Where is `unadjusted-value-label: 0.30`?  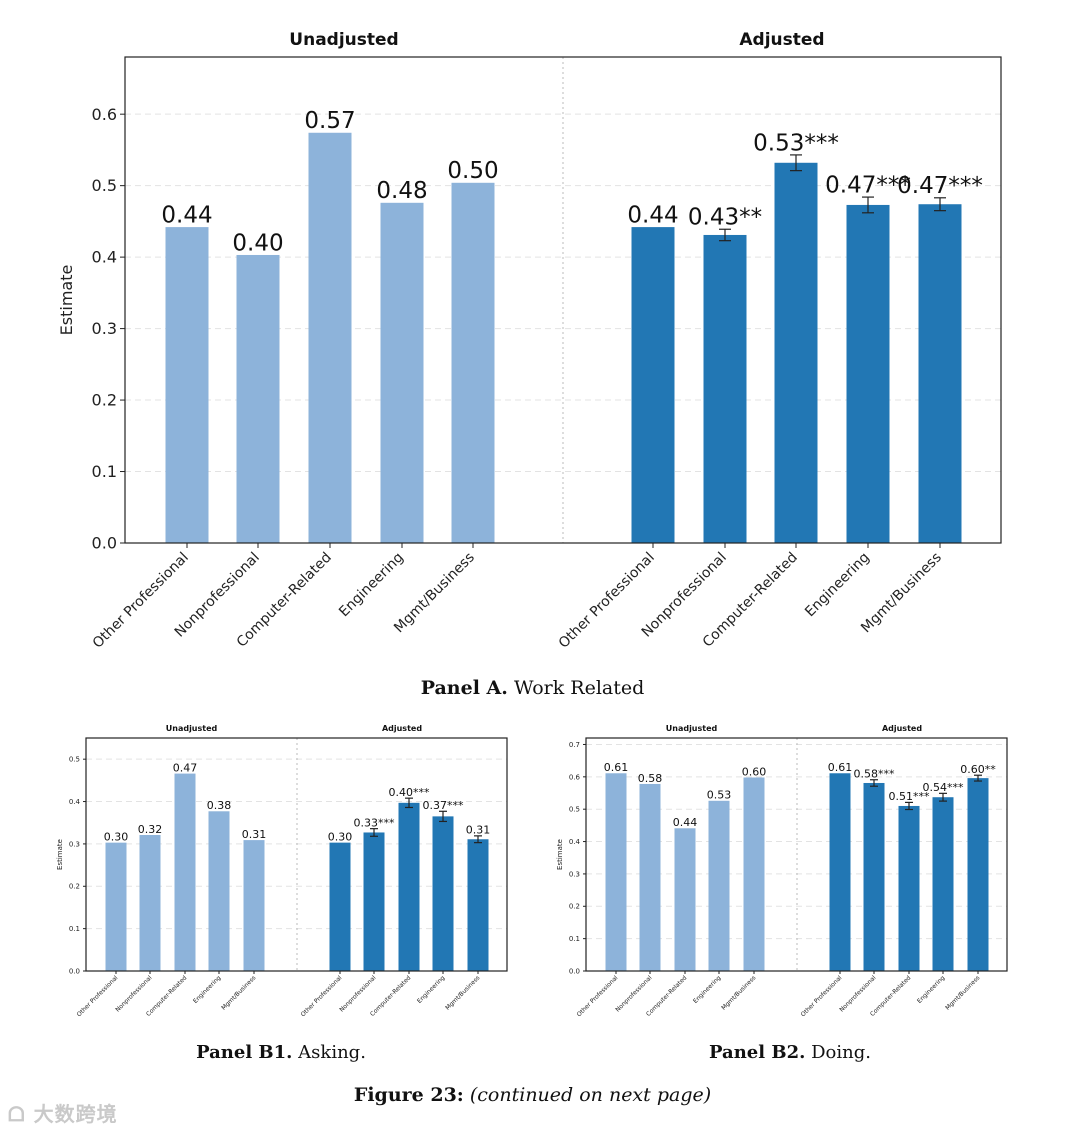 unadjusted-value-label: 0.30 is located at coordinates (116, 836).